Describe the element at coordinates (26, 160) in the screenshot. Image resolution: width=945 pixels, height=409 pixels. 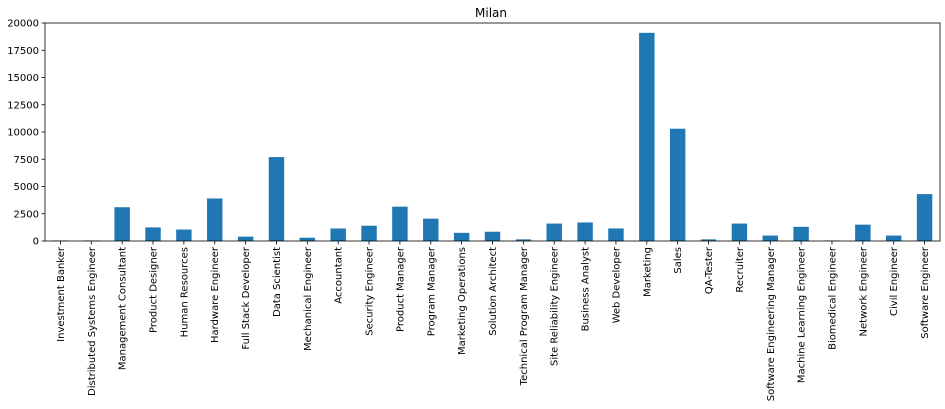
I see `y-tick-label: 7500` at that location.